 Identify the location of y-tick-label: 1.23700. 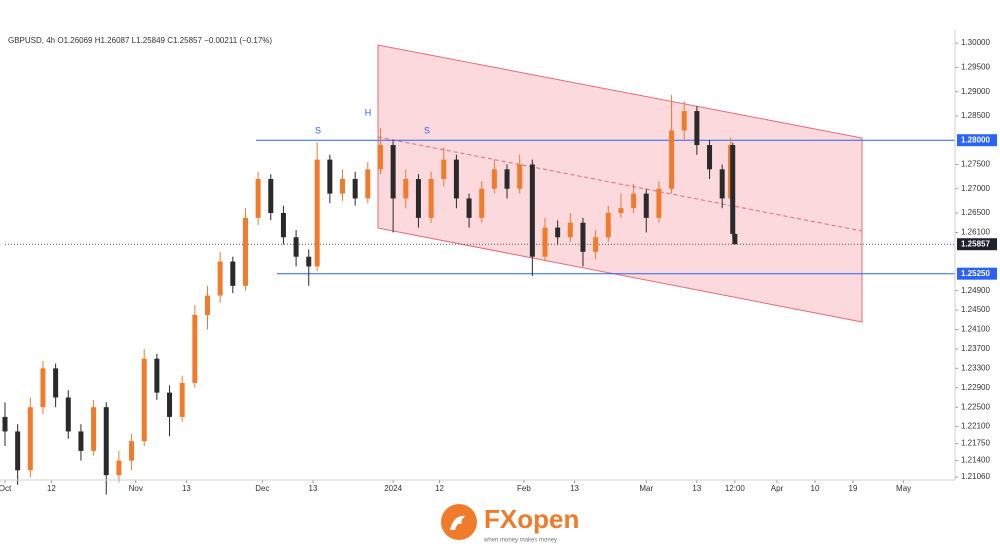
(975, 348).